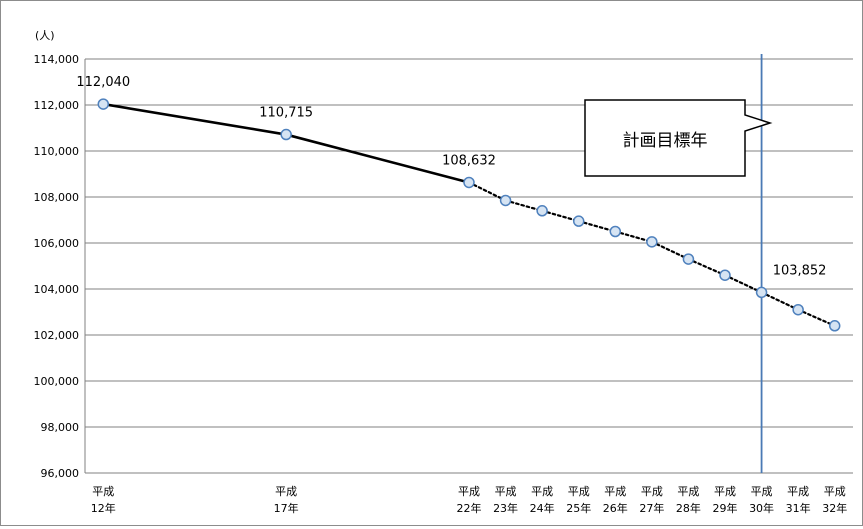 The width and height of the screenshot is (863, 529). I want to click on x-tick-label: 28年, so click(688, 508).